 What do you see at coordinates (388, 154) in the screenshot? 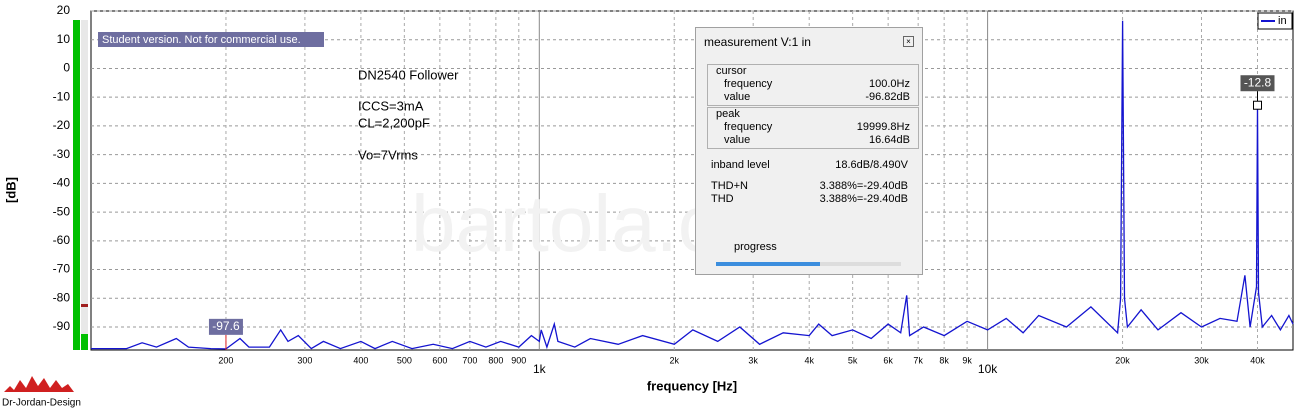
I see `note: Vo=7Vrms` at bounding box center [388, 154].